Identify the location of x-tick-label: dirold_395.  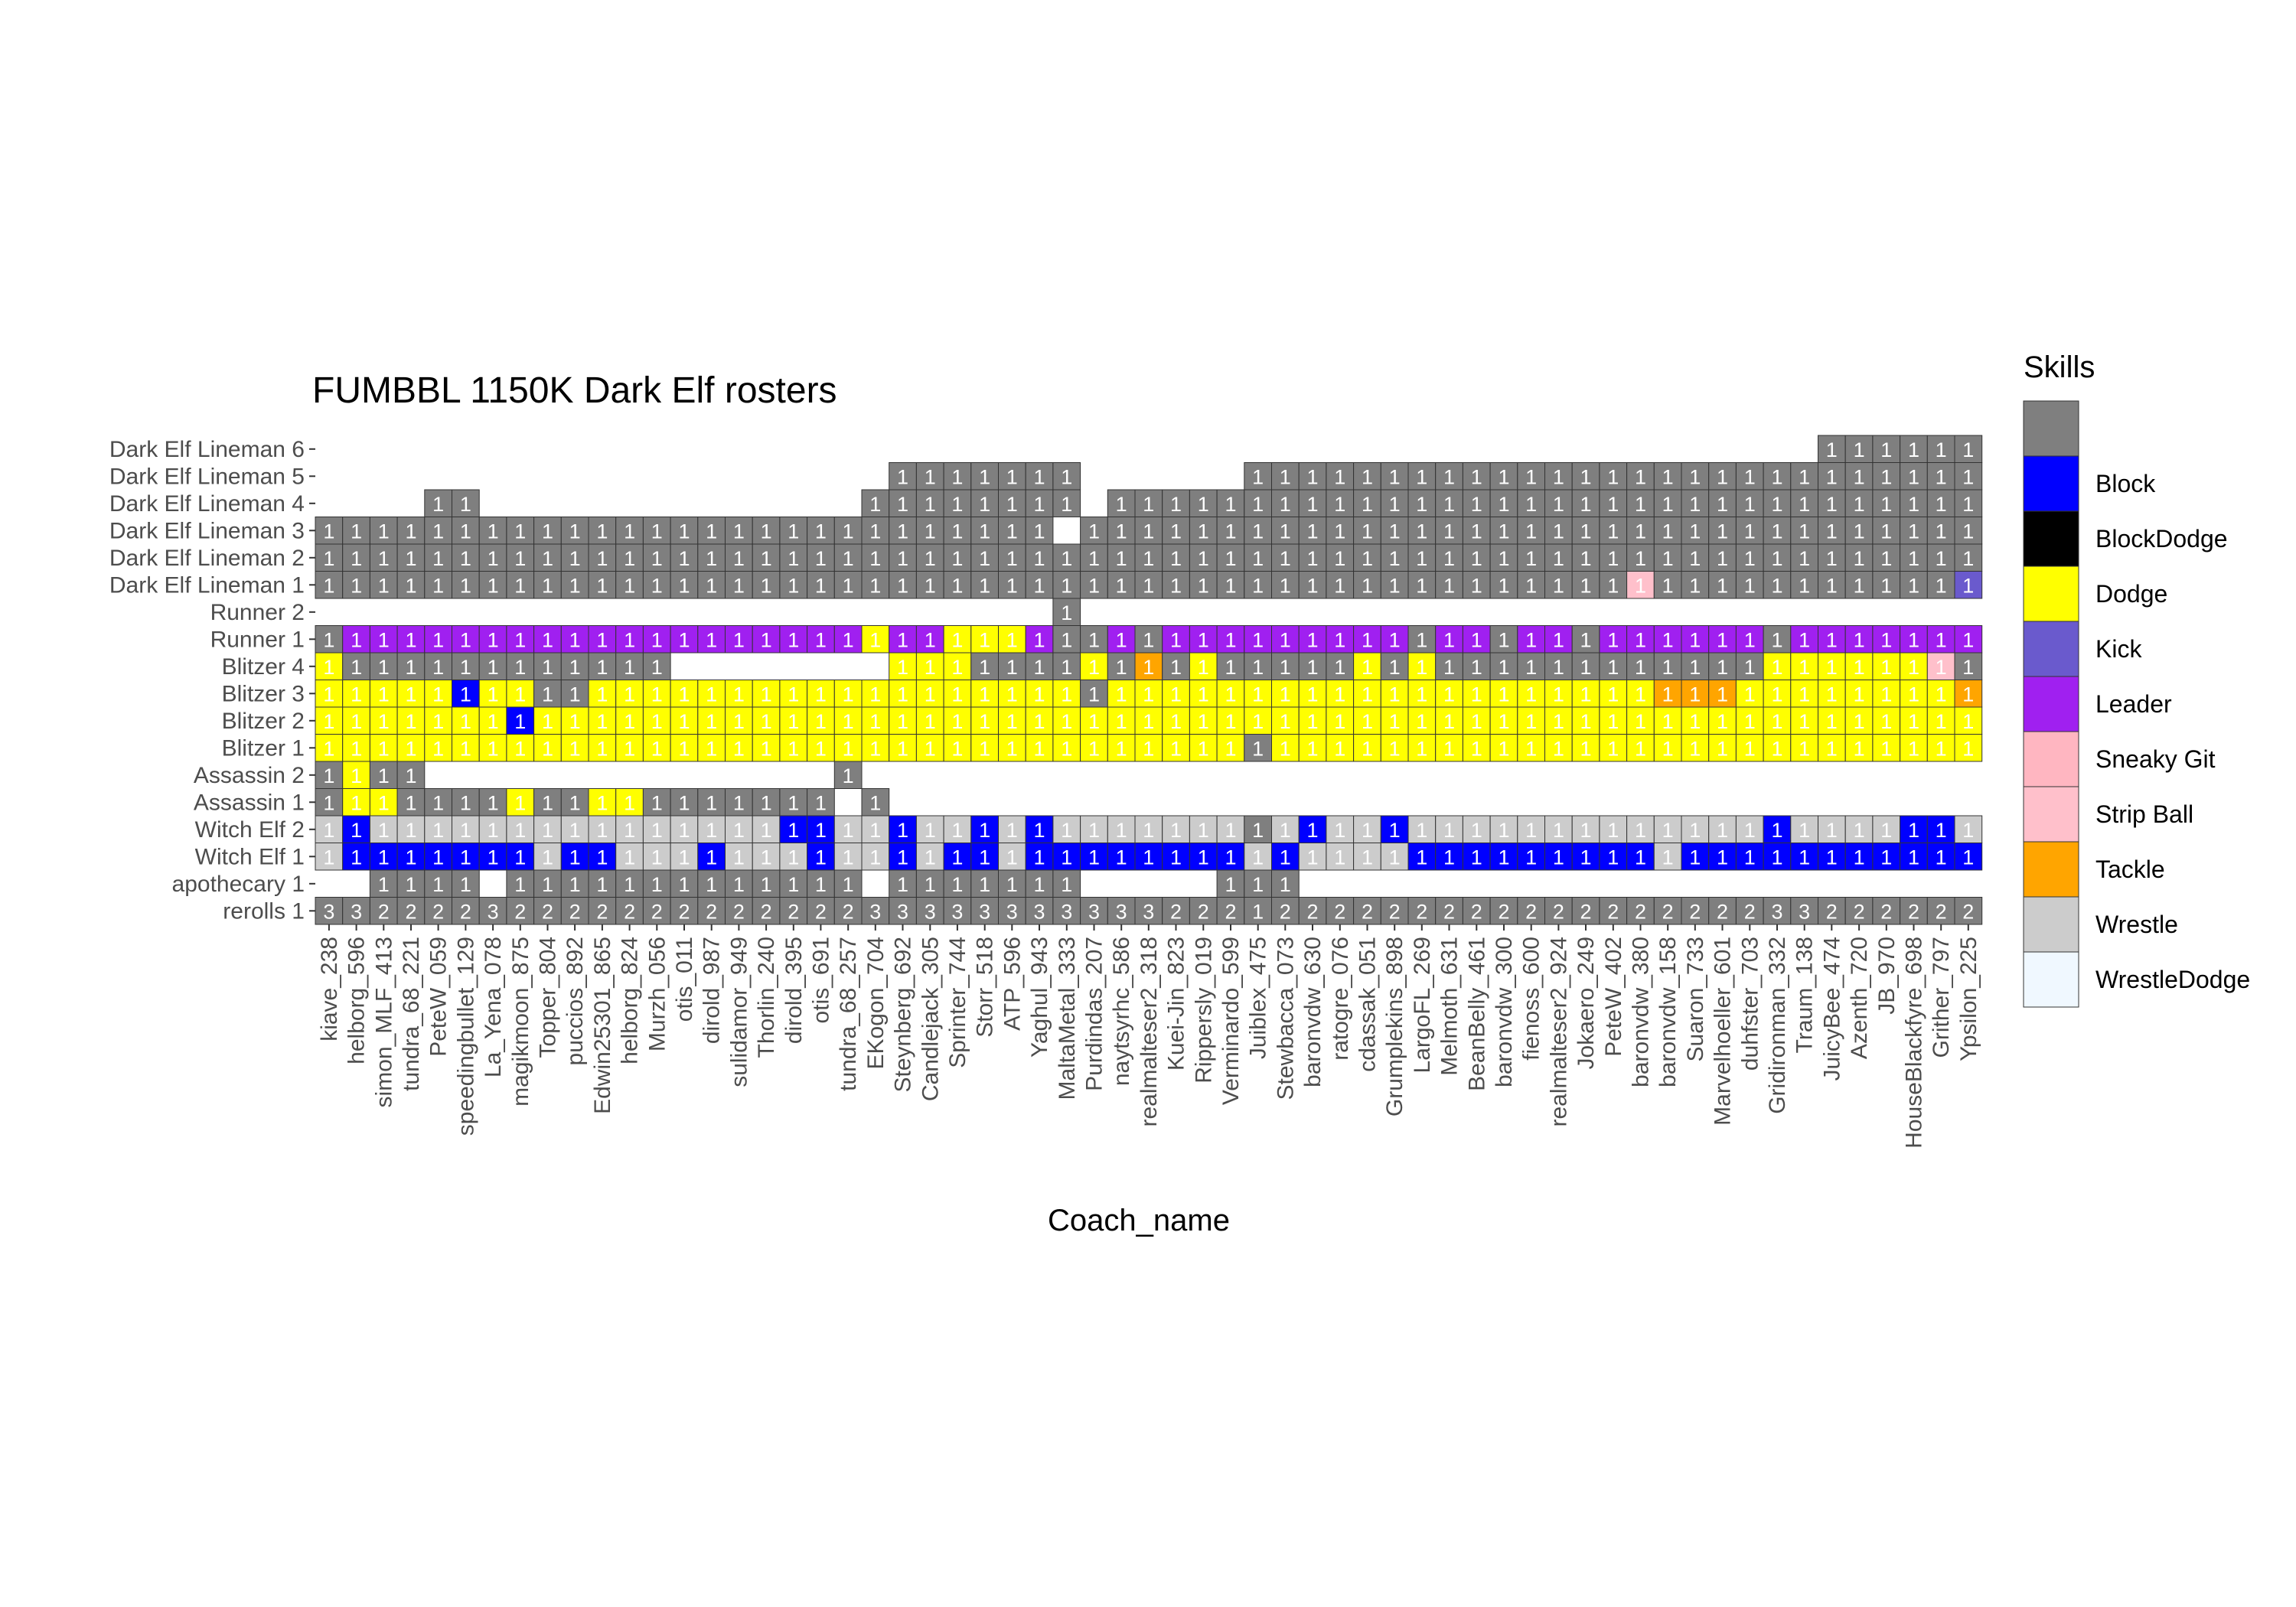
(794, 990).